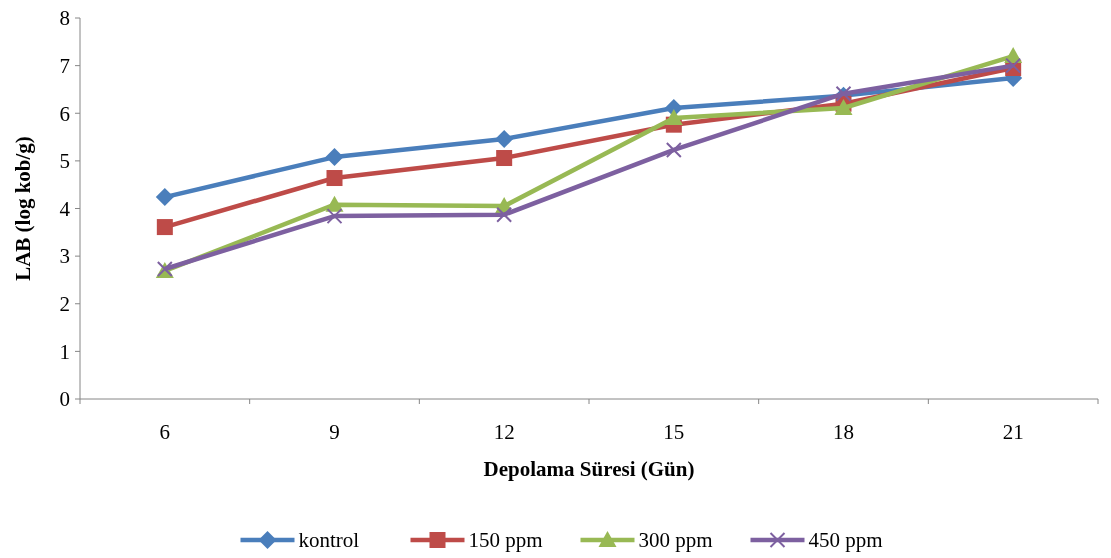 This screenshot has height=558, width=1111. What do you see at coordinates (504, 432) in the screenshot?
I see `x-tick-label: 12` at bounding box center [504, 432].